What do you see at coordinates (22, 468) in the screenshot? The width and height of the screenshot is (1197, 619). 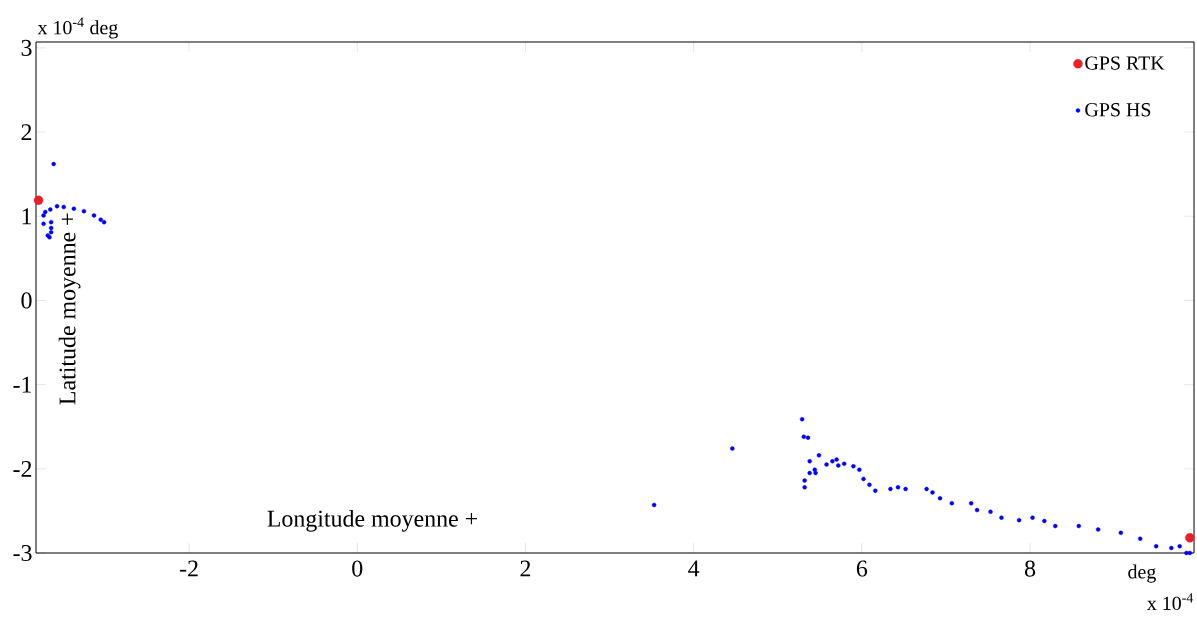 I see `y-tick-label: -2` at bounding box center [22, 468].